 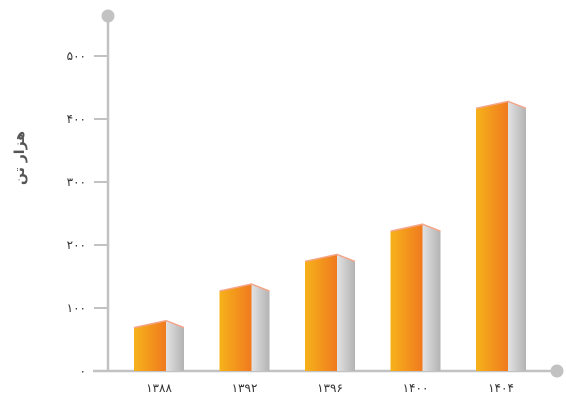 I want to click on y-tick-label: ۳۰۰, so click(x=76, y=182).